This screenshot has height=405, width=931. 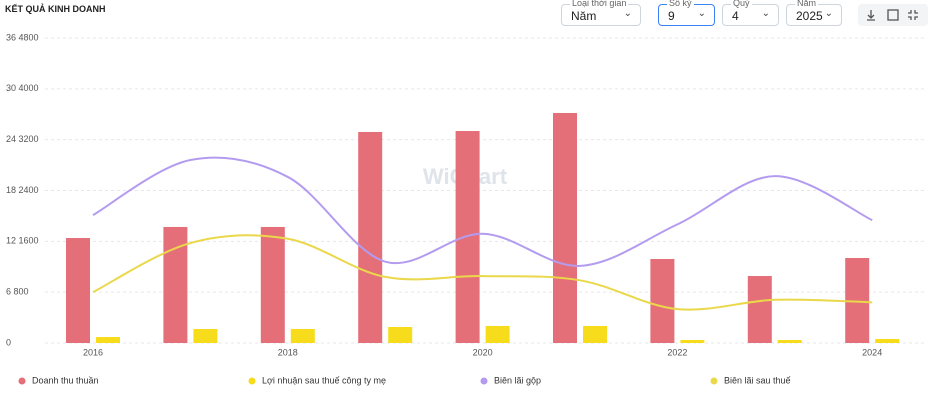 What do you see at coordinates (872, 352) in the screenshot?
I see `x-tick-label: 2024` at bounding box center [872, 352].